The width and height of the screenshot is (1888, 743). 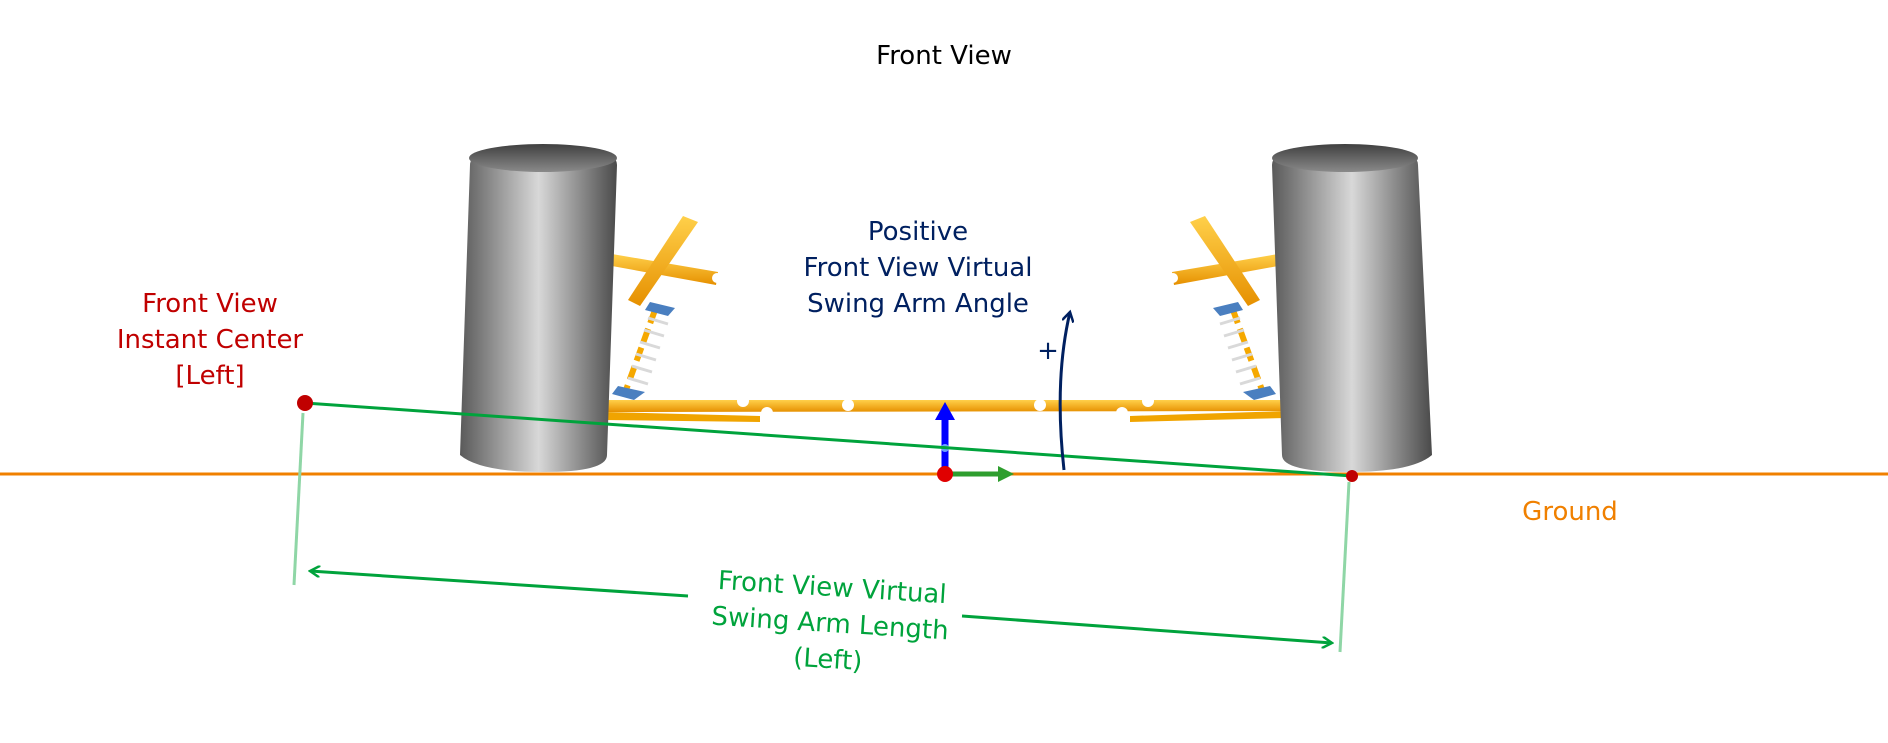 What do you see at coordinates (918, 232) in the screenshot?
I see `swing-arm-angle-label-line: Positive` at bounding box center [918, 232].